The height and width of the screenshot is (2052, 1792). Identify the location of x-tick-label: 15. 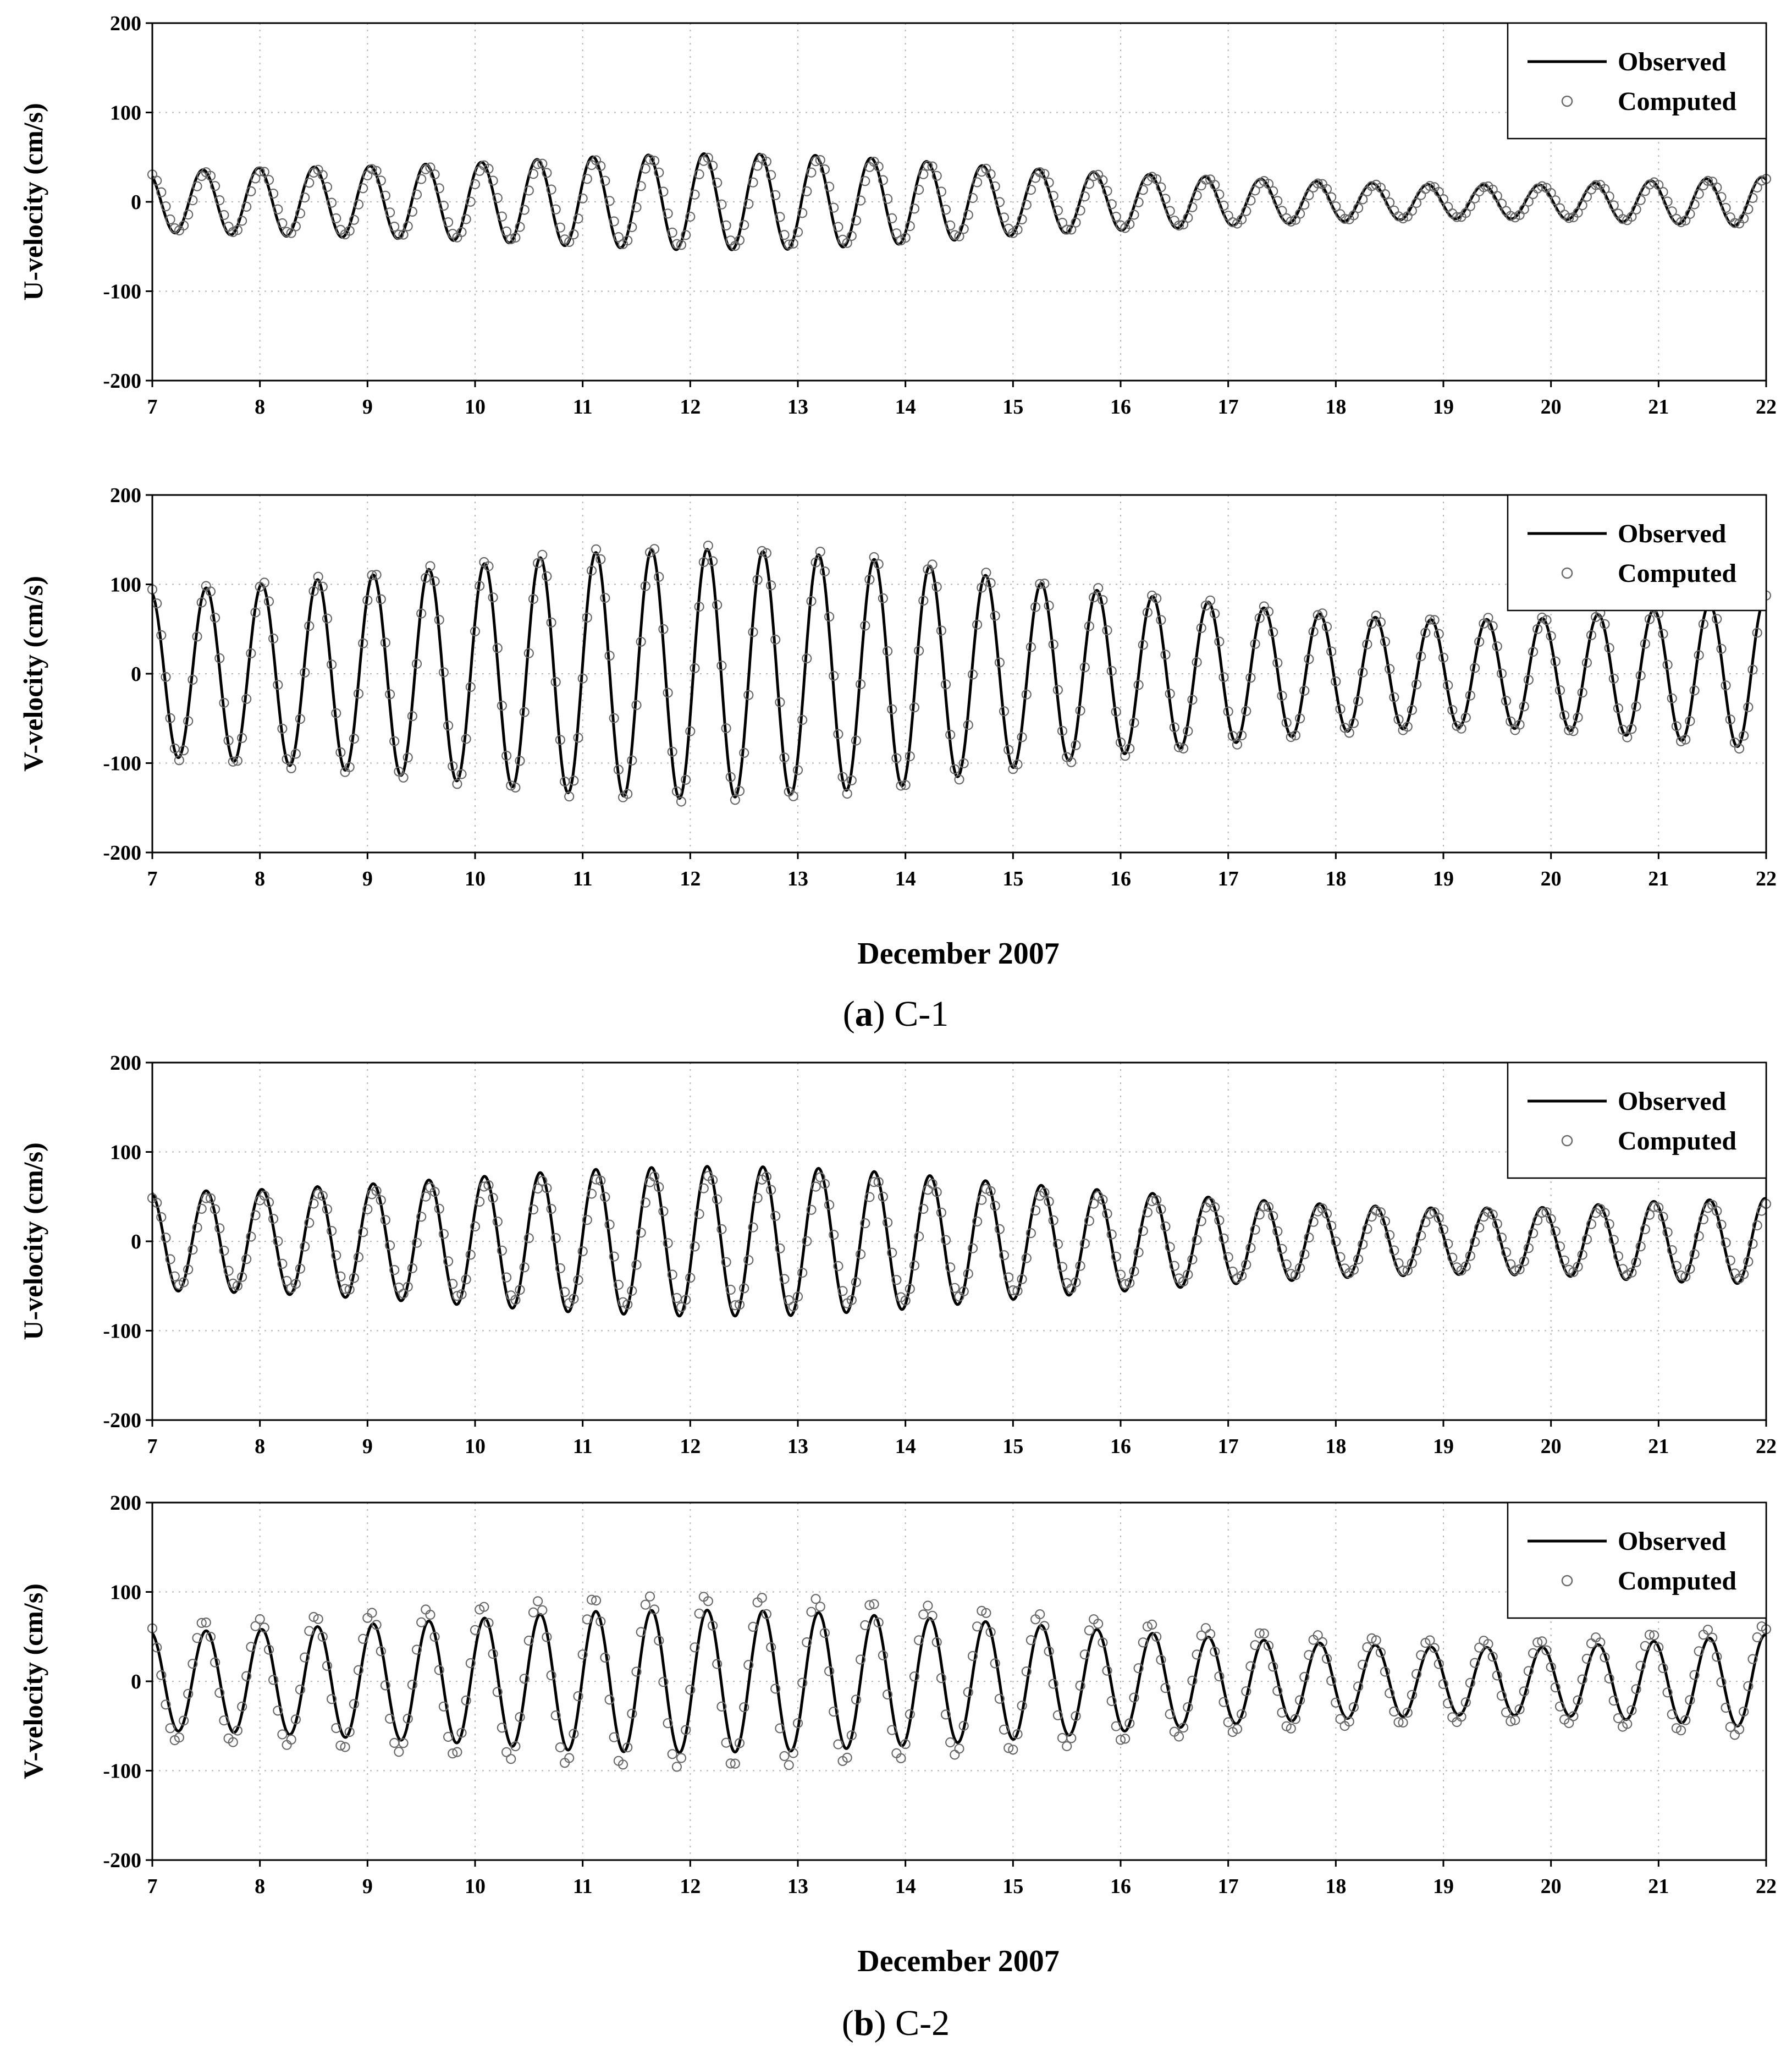
(1012, 878).